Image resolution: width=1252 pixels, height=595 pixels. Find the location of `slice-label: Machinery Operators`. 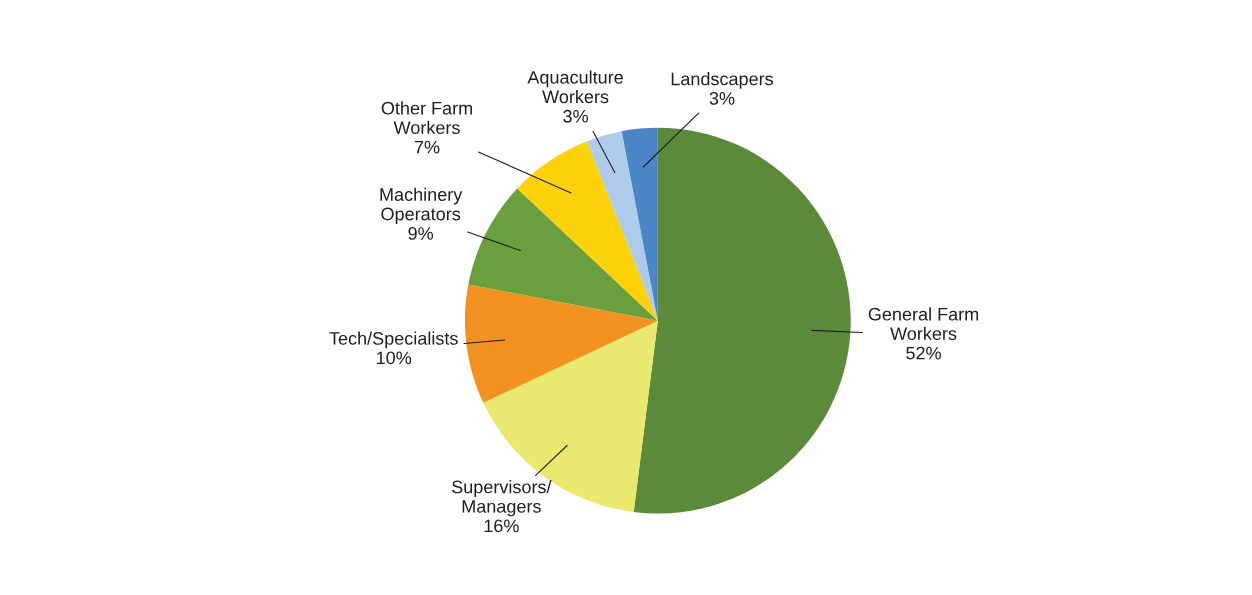

slice-label: Machinery Operators is located at coordinates (421, 205).